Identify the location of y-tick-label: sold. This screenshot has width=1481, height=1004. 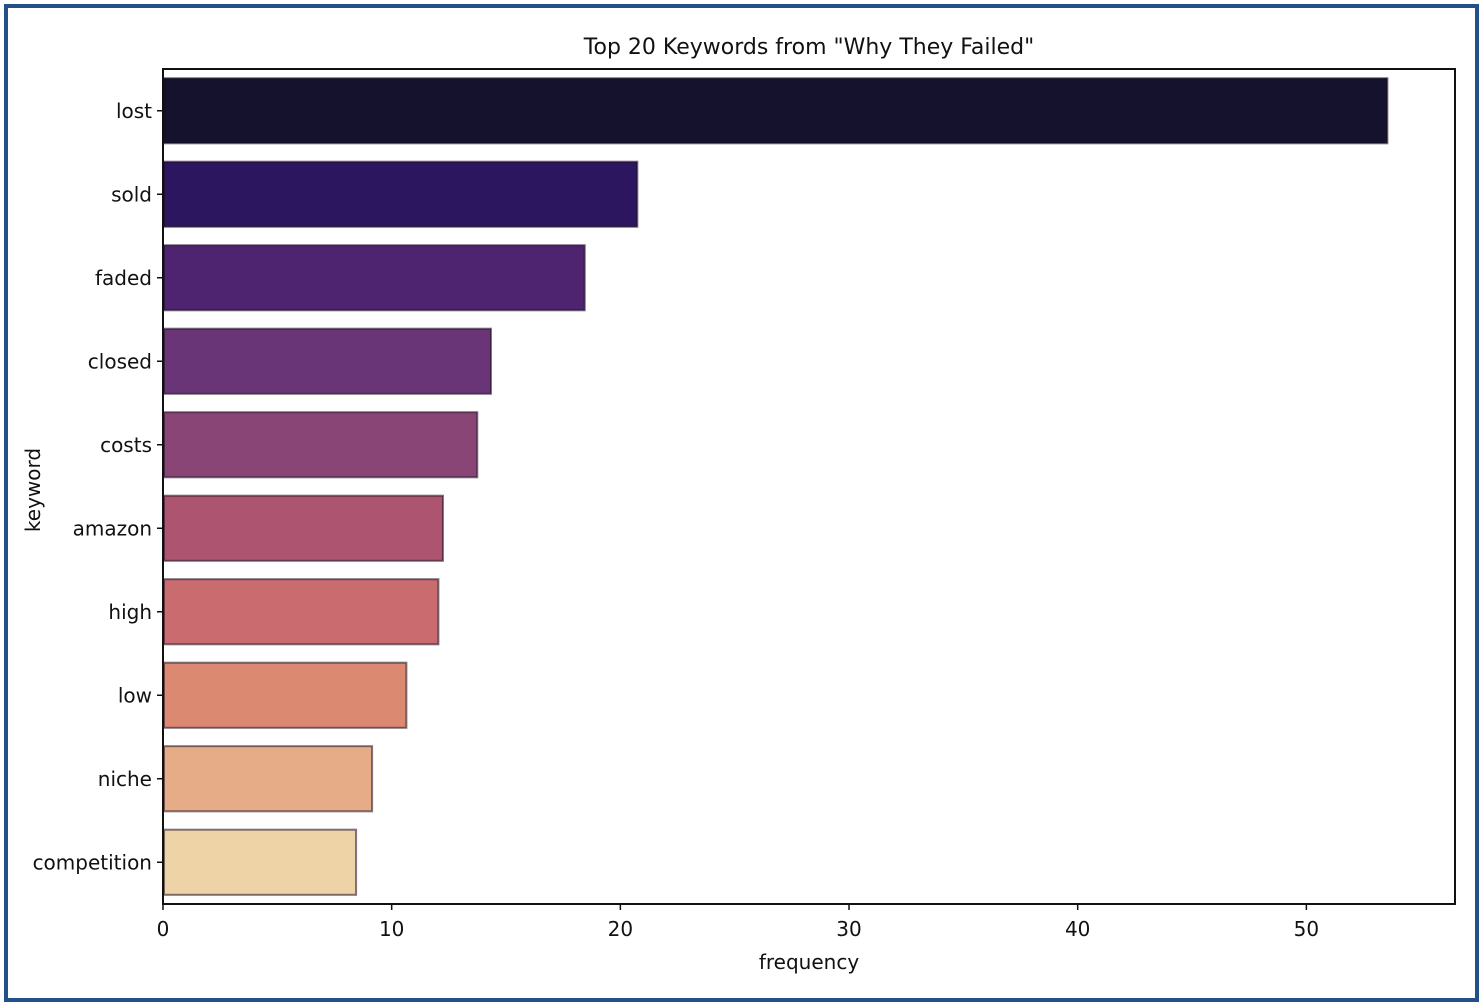
(131, 194).